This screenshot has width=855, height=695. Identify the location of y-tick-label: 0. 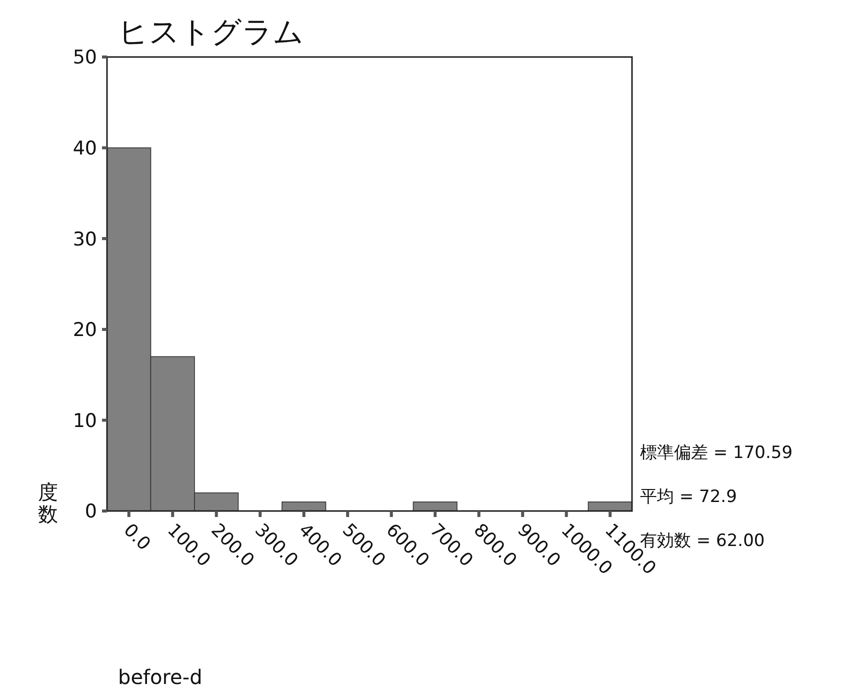
(90, 511).